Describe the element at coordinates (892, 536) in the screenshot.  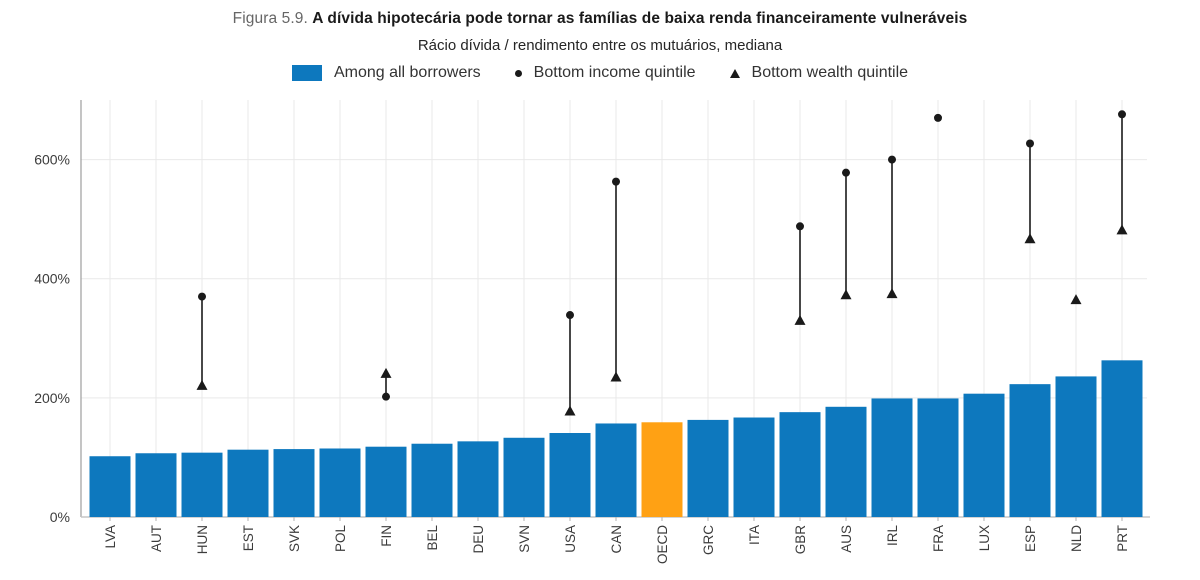
I see `x-label-IRL: IRL` at that location.